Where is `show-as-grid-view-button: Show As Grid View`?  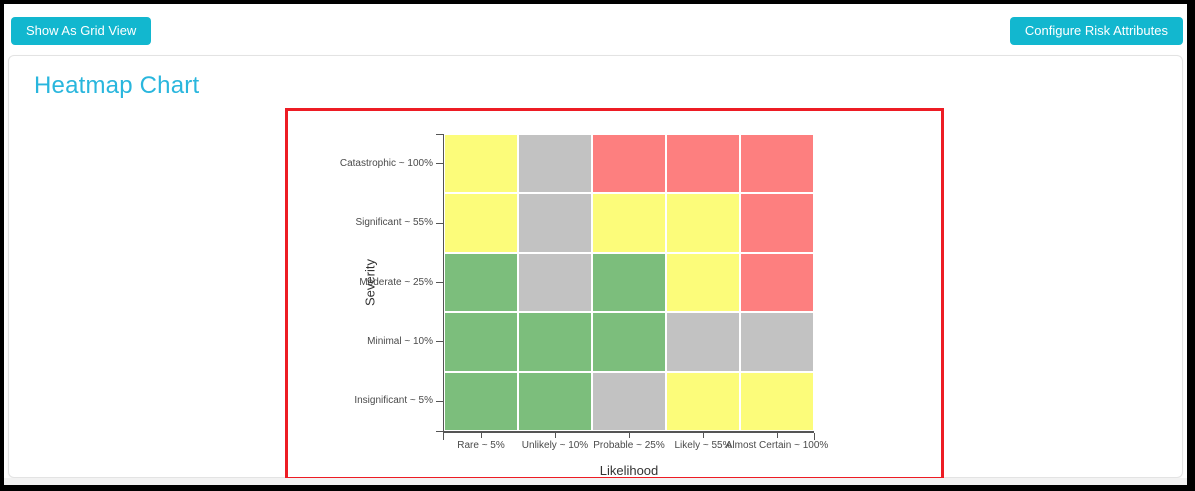 show-as-grid-view-button: Show As Grid View is located at coordinates (81, 31).